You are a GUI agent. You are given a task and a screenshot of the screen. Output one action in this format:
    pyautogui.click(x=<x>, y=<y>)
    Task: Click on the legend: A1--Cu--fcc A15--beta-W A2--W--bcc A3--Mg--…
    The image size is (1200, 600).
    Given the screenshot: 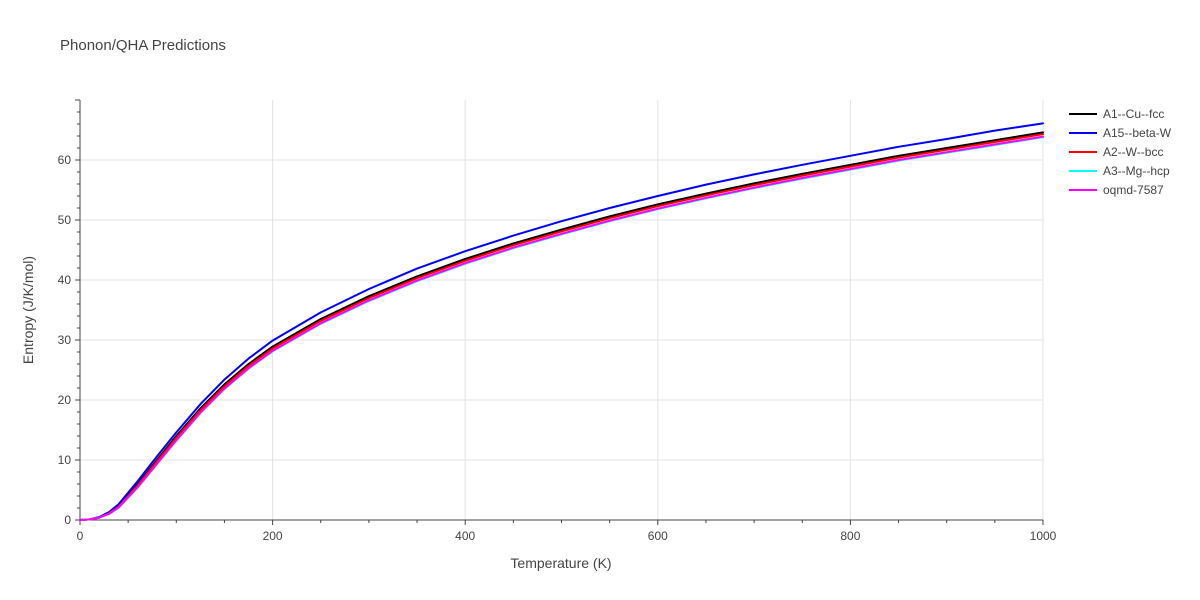 What is the action you would take?
    pyautogui.click(x=1120, y=152)
    